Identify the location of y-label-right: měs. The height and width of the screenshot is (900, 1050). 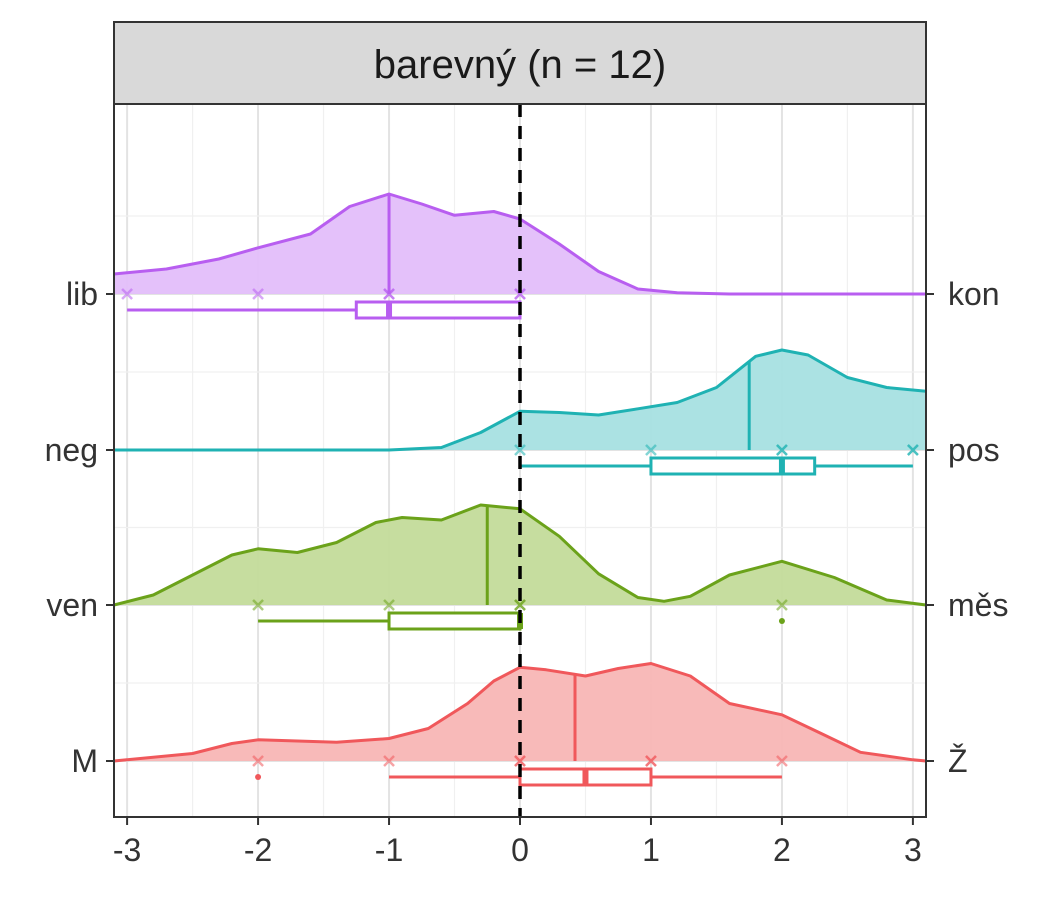
(978, 605).